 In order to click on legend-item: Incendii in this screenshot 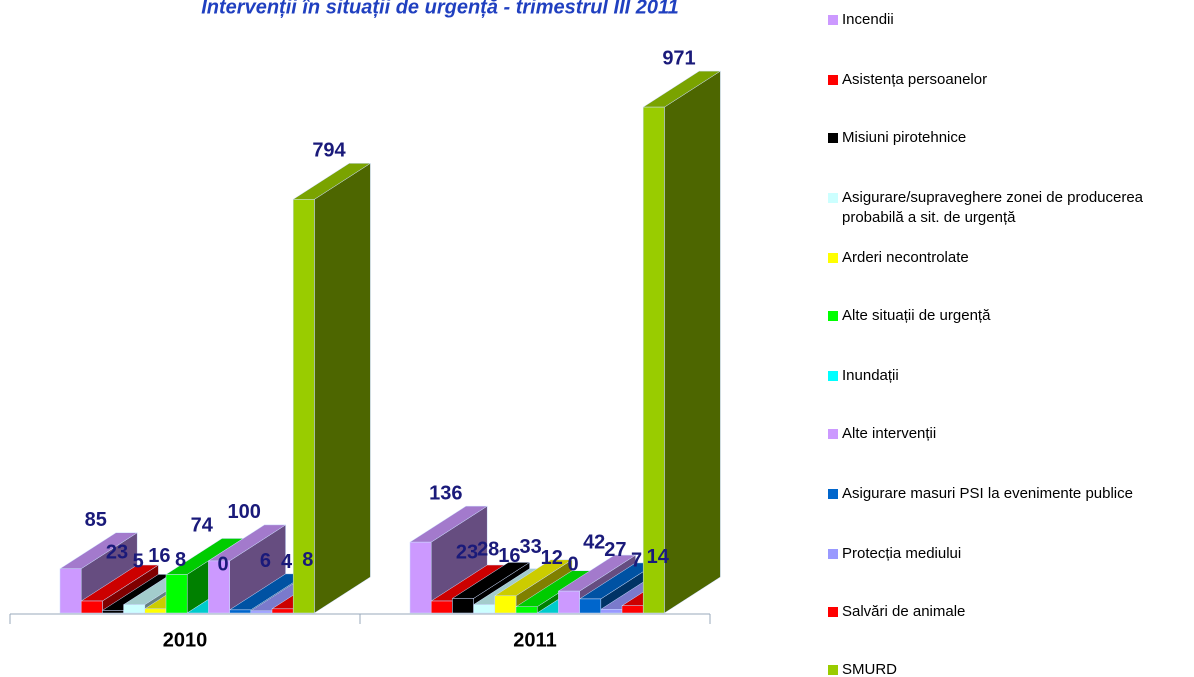, I will do `click(1009, 20)`.